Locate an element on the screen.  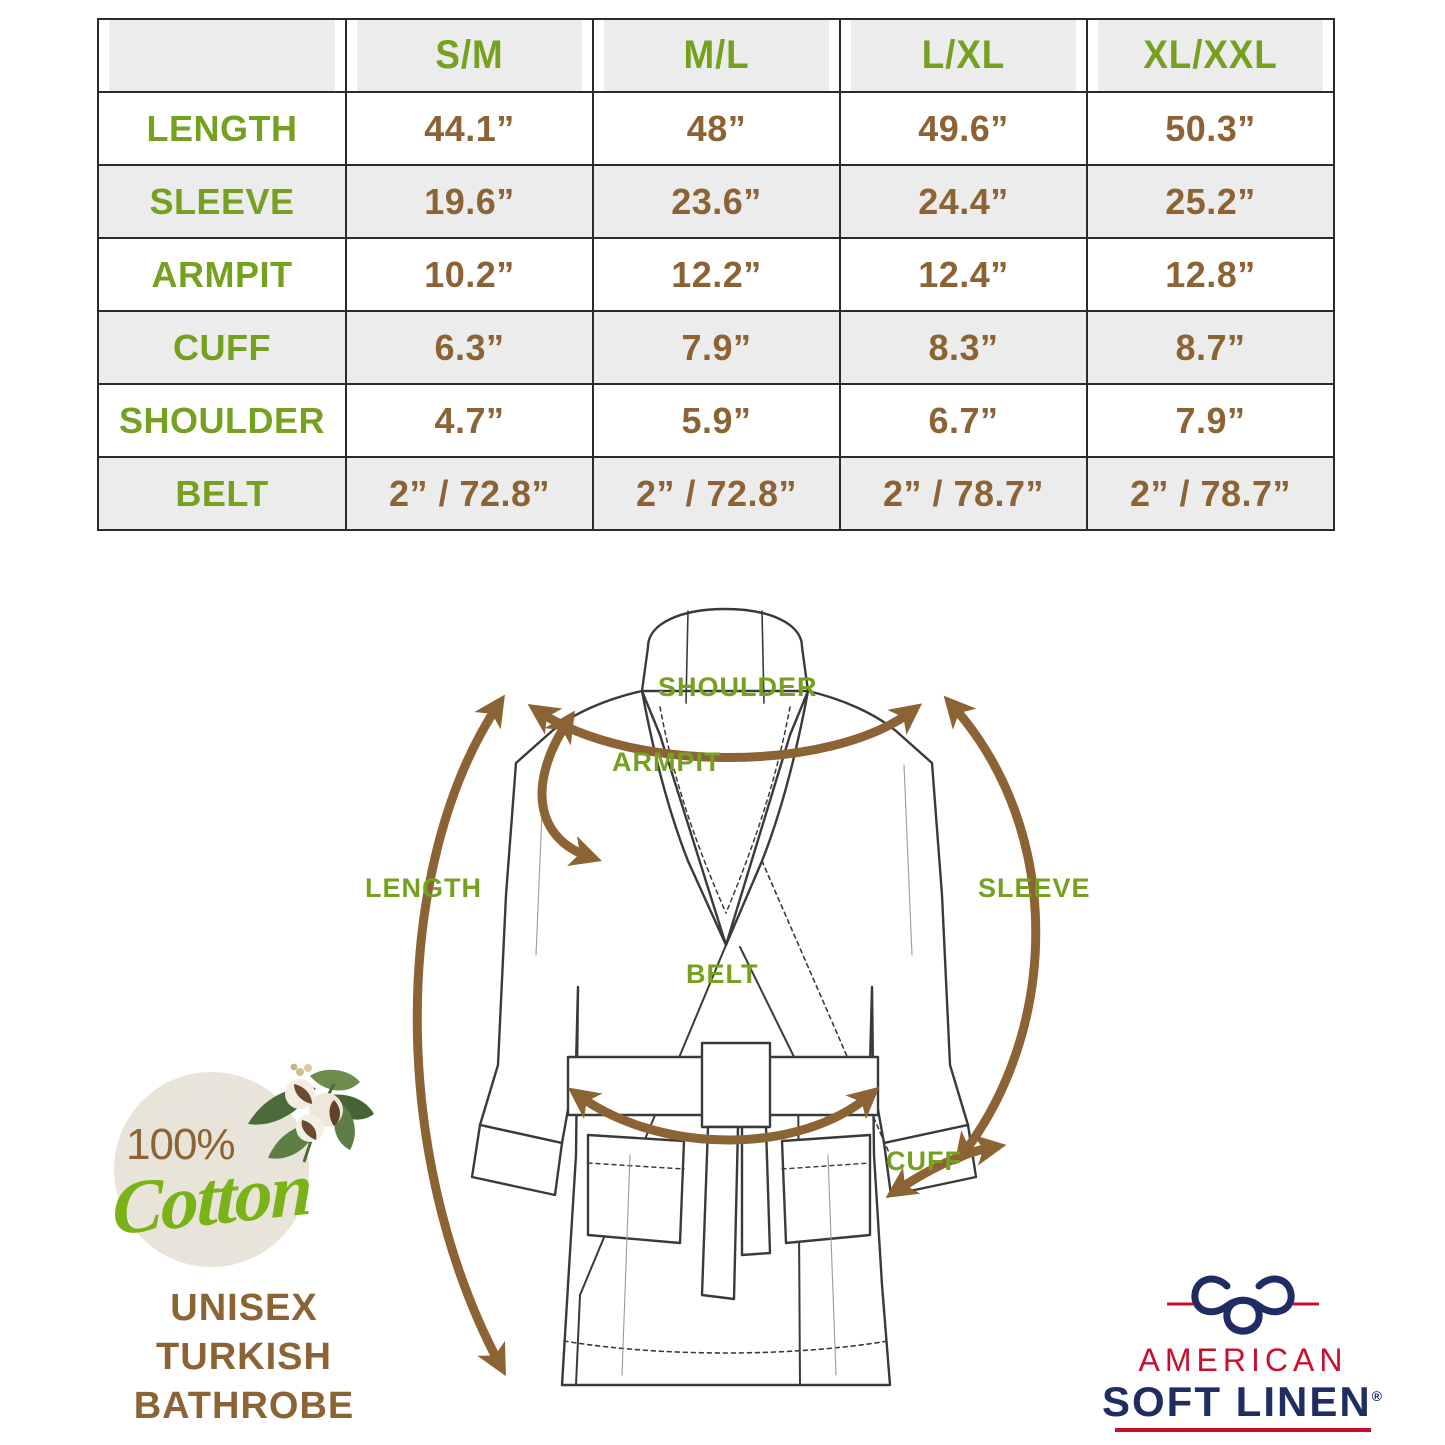
cell-shoulder-xlxxl: 7.9” is located at coordinates (1210, 420).